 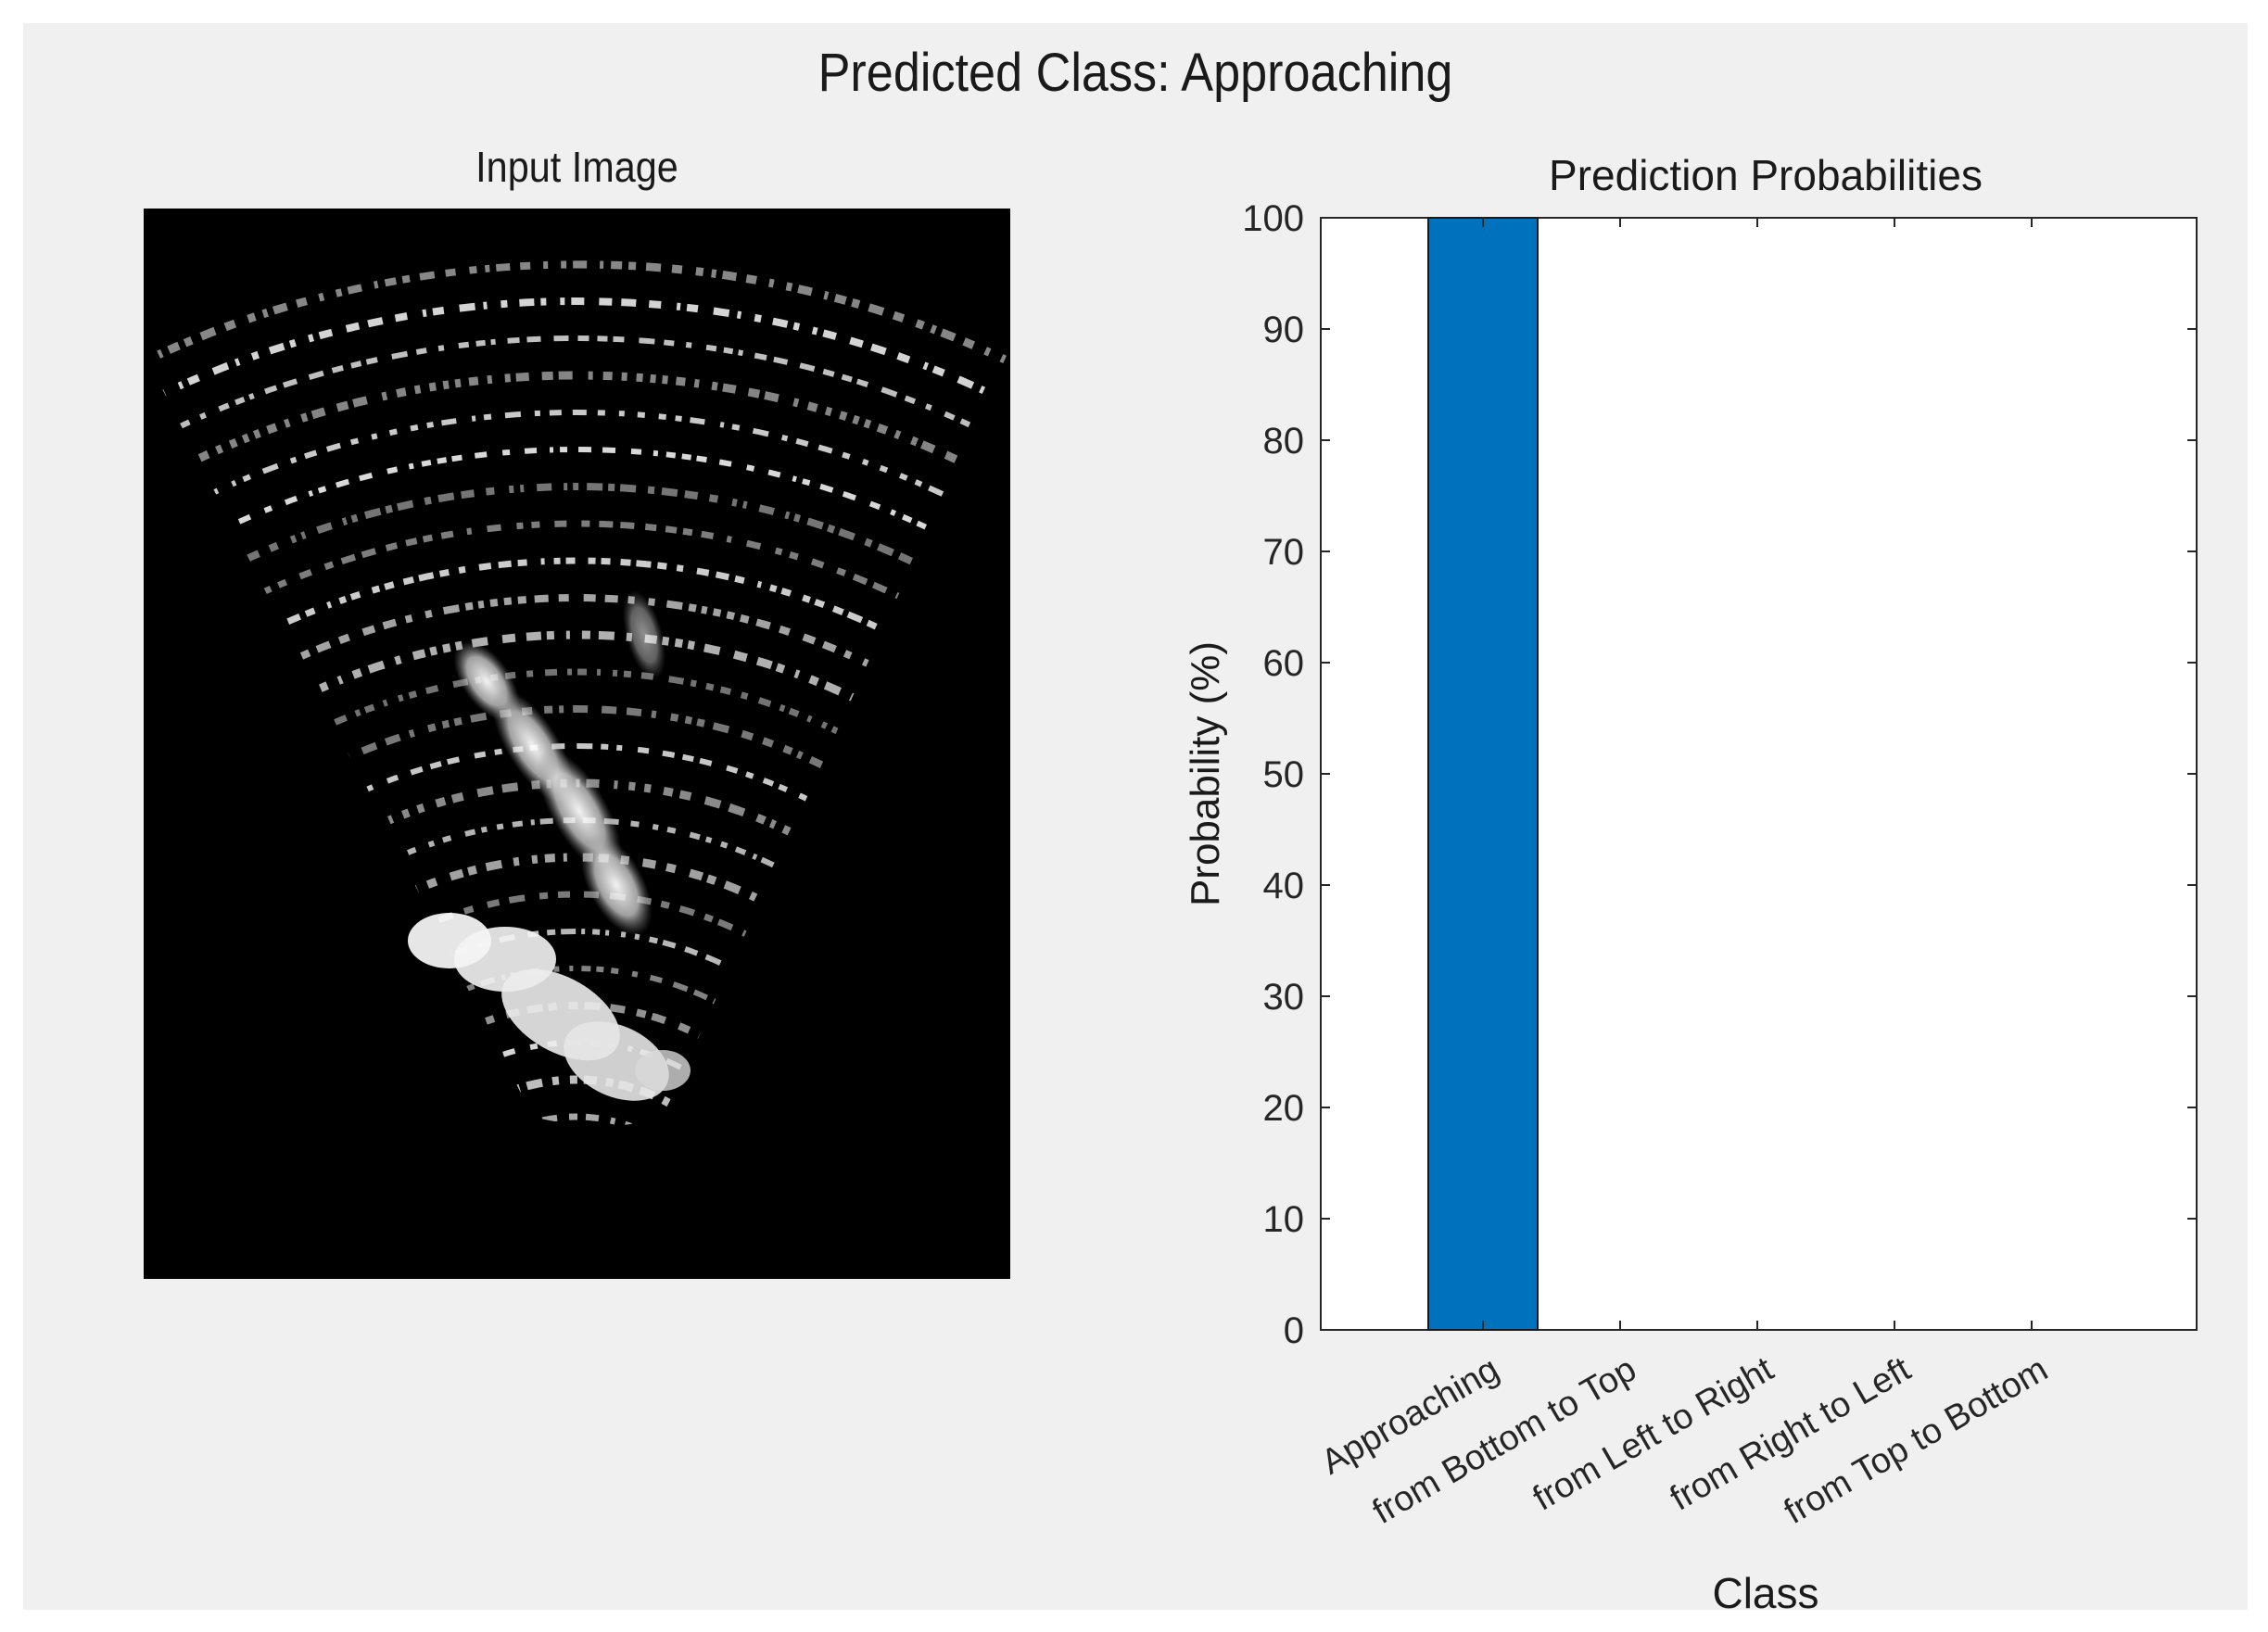 What do you see at coordinates (1284, 442) in the screenshot?
I see `y-tick-label-8: 80` at bounding box center [1284, 442].